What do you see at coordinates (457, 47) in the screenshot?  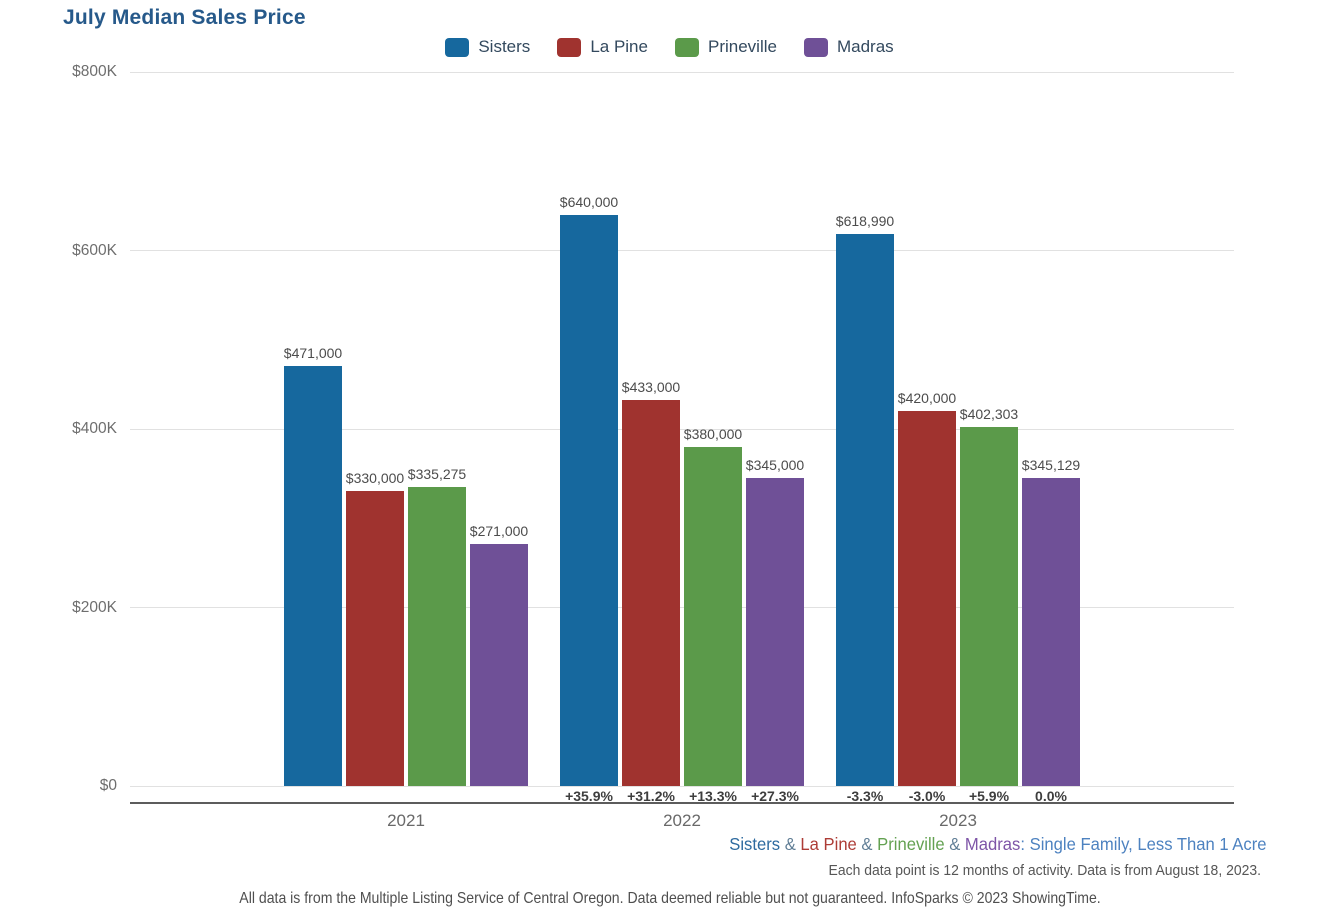 I see `legend-swatch-sisters` at bounding box center [457, 47].